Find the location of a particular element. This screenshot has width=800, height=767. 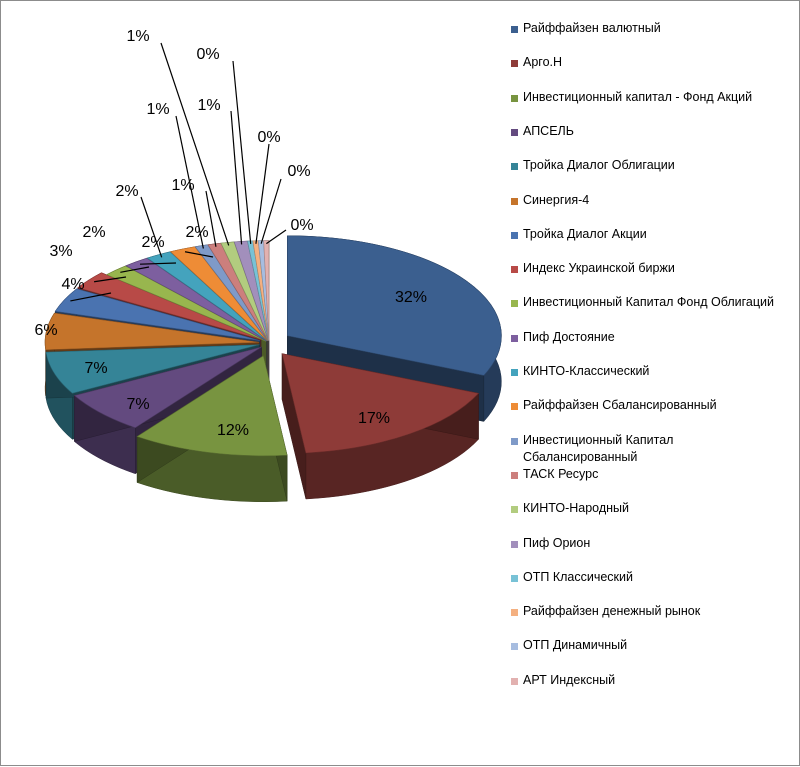

data-label: 6% is located at coordinates (45, 330).